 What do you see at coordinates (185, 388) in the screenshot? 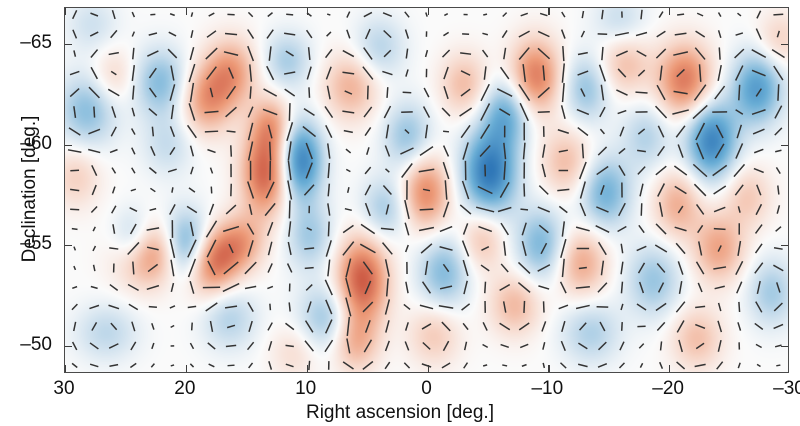
I see `x-axis-tick-label: 20` at bounding box center [185, 388].